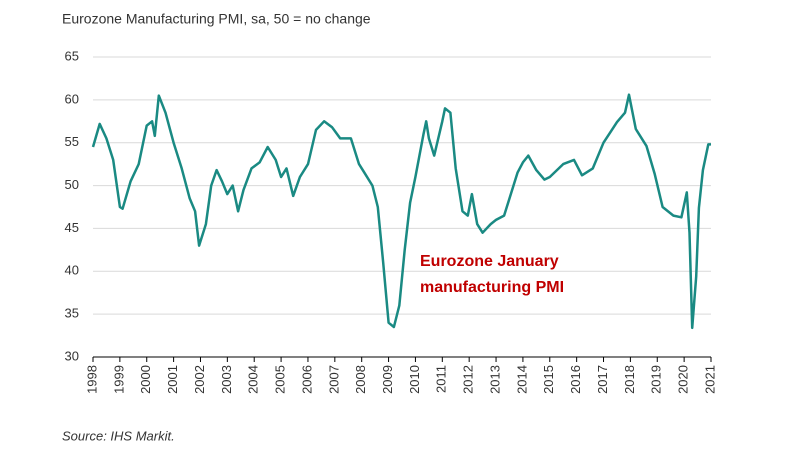 The height and width of the screenshot is (458, 800). Describe the element at coordinates (441, 379) in the screenshot. I see `x-tick-label: 2011` at that location.